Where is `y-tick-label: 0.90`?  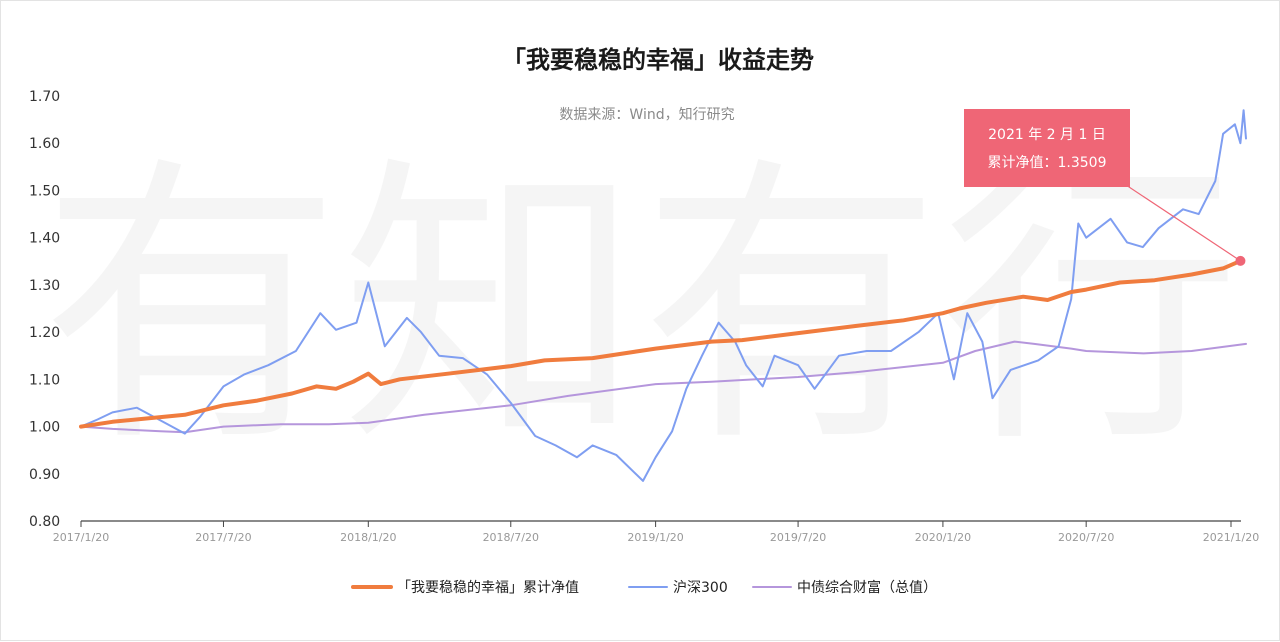
y-tick-label: 0.90 is located at coordinates (44, 475).